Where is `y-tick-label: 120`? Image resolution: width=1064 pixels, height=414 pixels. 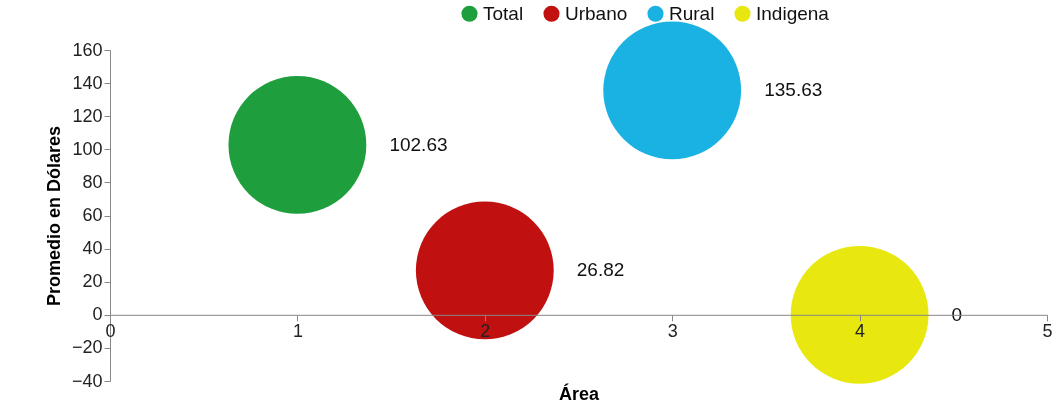 y-tick-label: 120 is located at coordinates (87, 115).